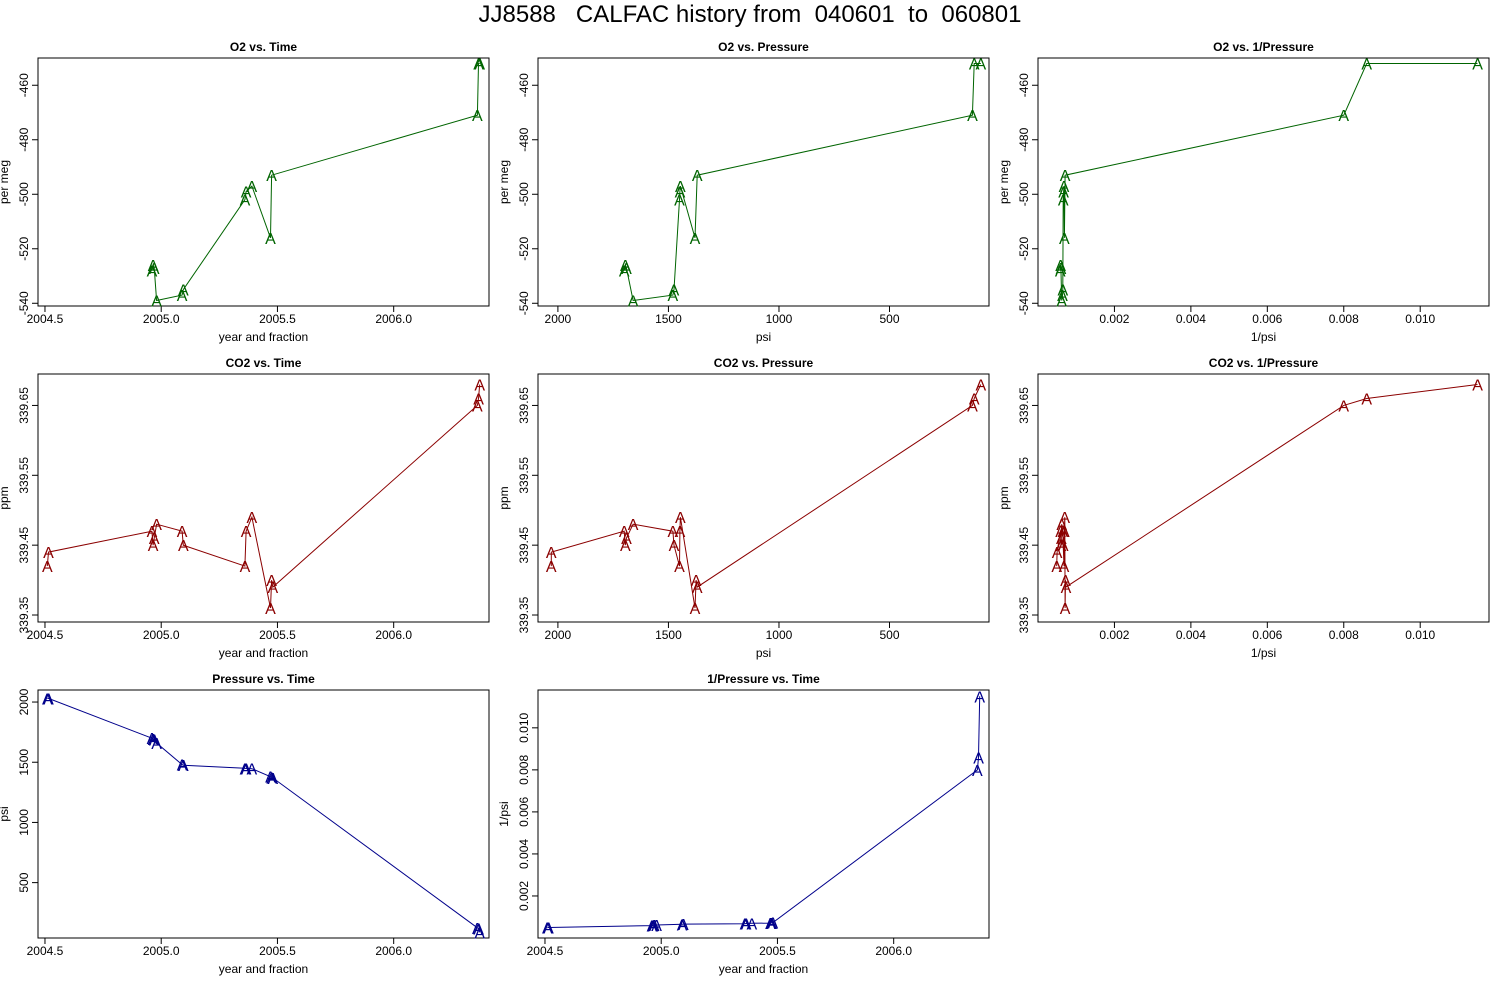 The height and width of the screenshot is (1000, 1500). Describe the element at coordinates (504, 182) in the screenshot. I see `y-axis-label: per meg` at that location.